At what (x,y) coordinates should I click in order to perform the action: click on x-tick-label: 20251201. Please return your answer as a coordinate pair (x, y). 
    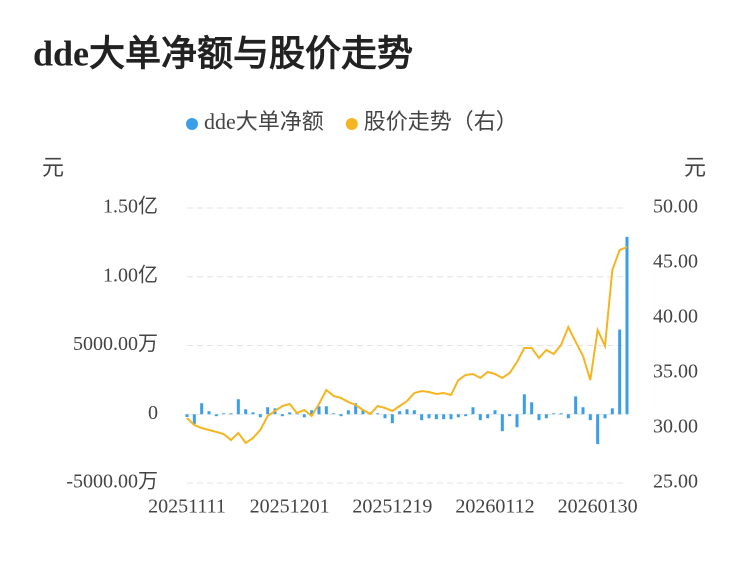
    Looking at the image, I should click on (290, 507).